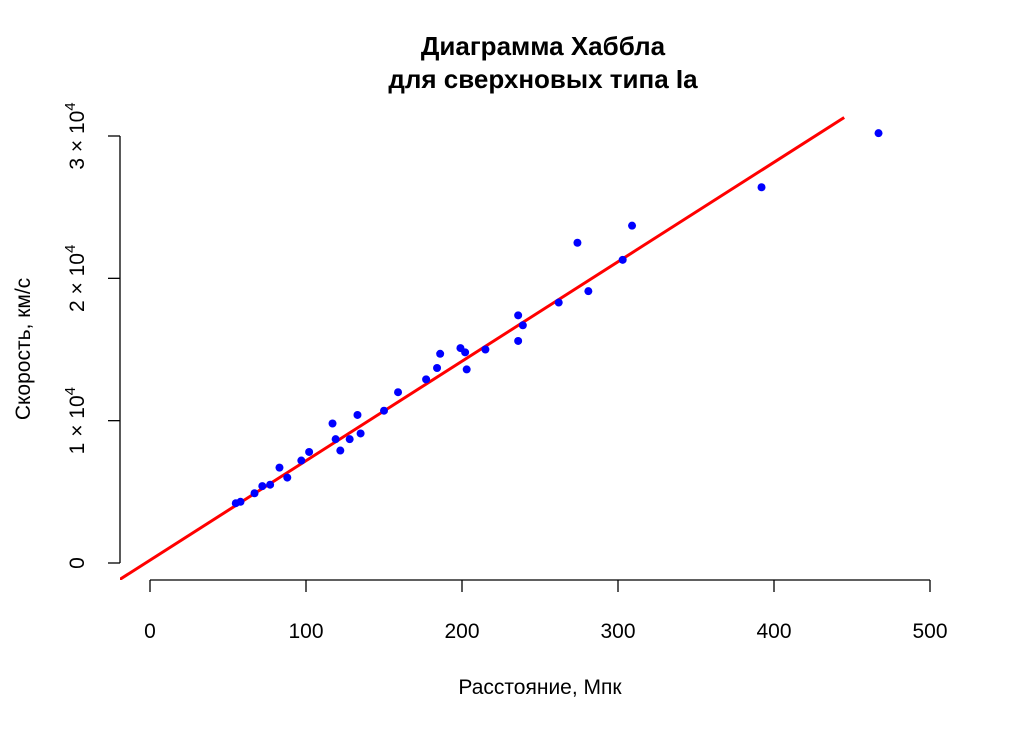  What do you see at coordinates (461, 631) in the screenshot?
I see `x-tick-label: 200` at bounding box center [461, 631].